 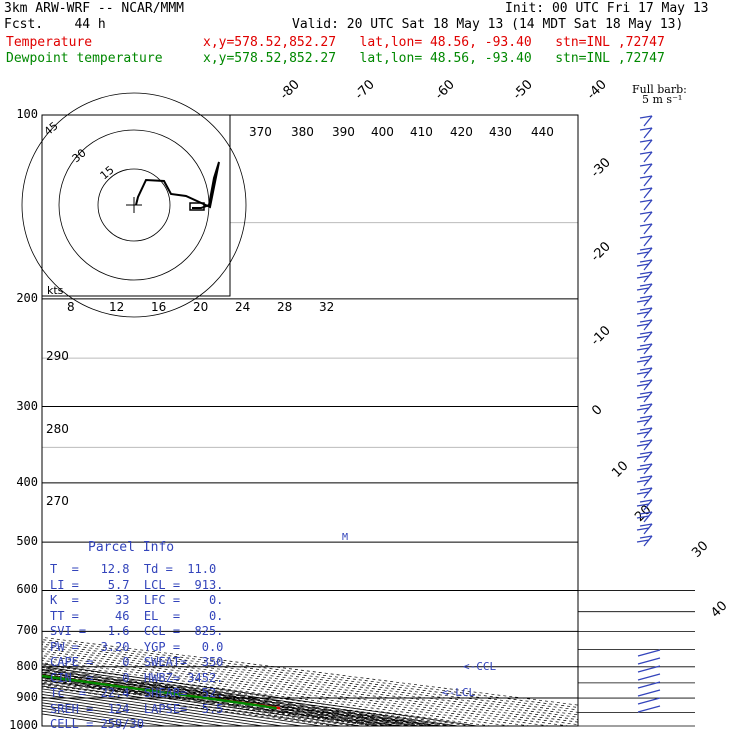 I want to click on hodograph-trace, so click(x=177, y=185).